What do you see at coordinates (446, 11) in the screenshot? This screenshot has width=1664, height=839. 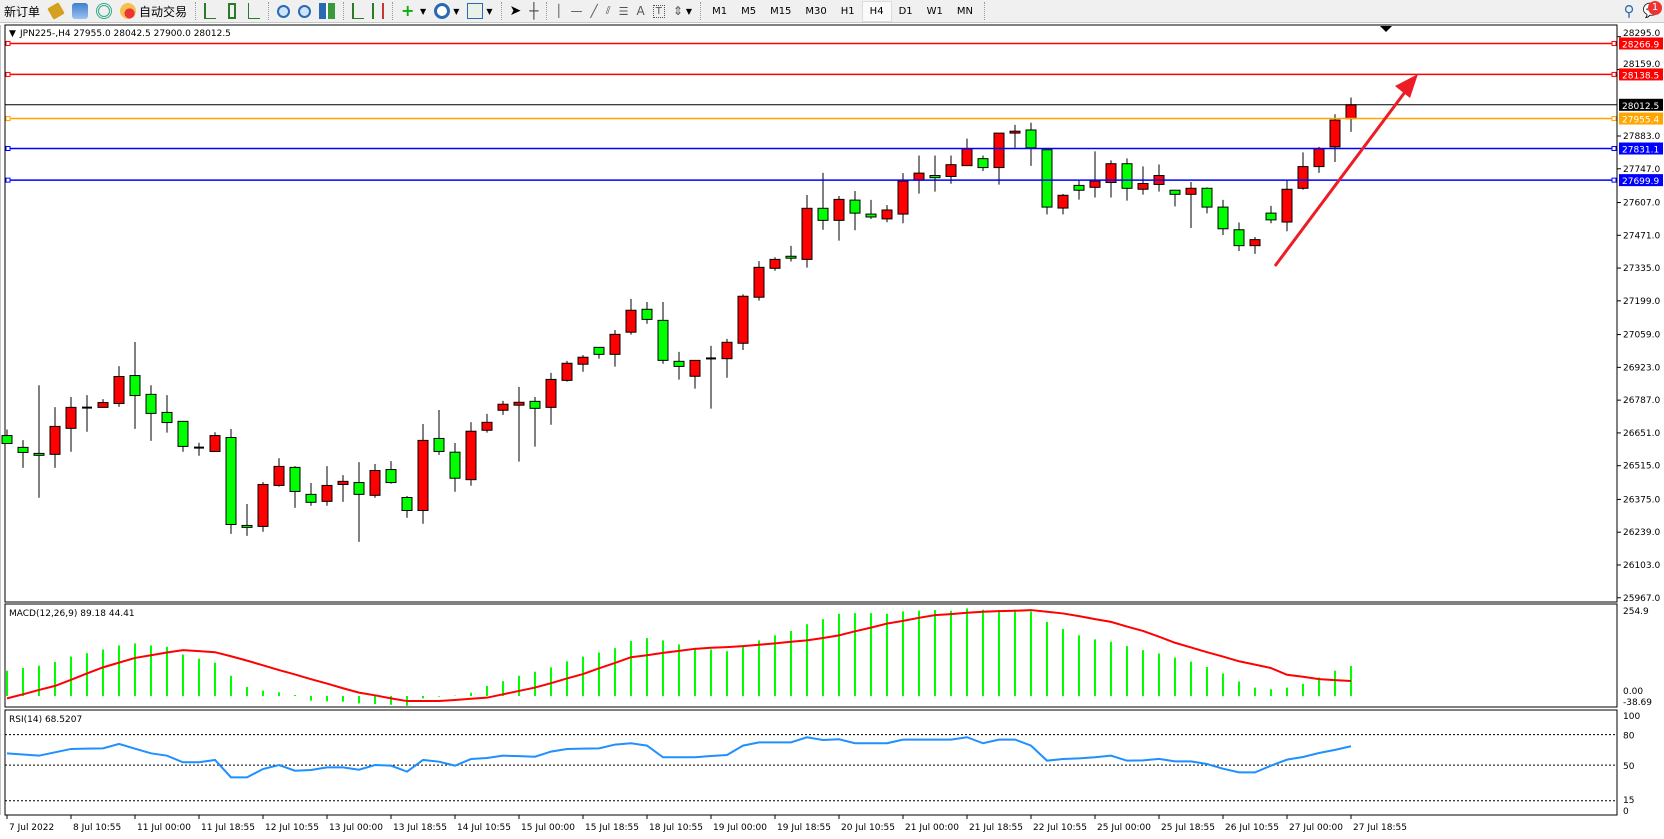 I see `periods-button: ▼` at bounding box center [446, 11].